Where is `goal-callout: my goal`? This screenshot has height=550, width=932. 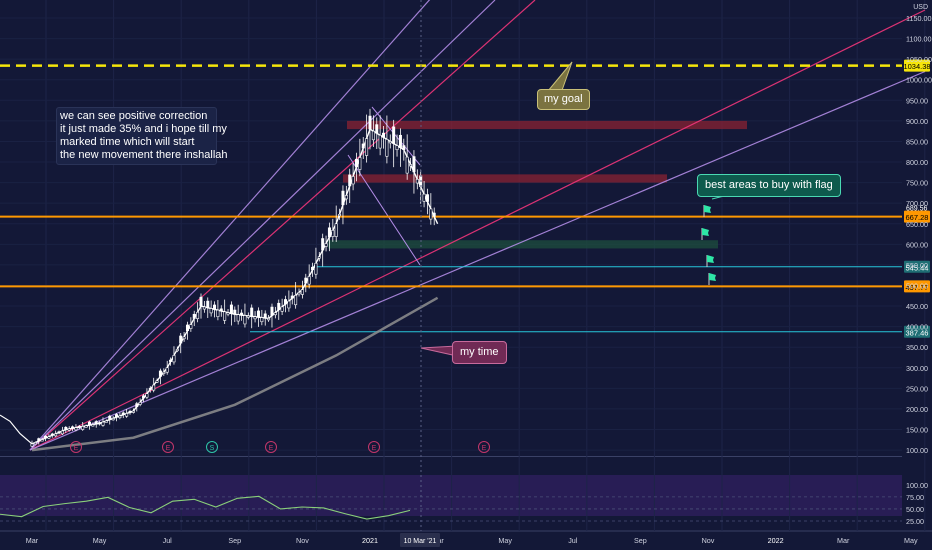
goal-callout: my goal is located at coordinates (563, 99).